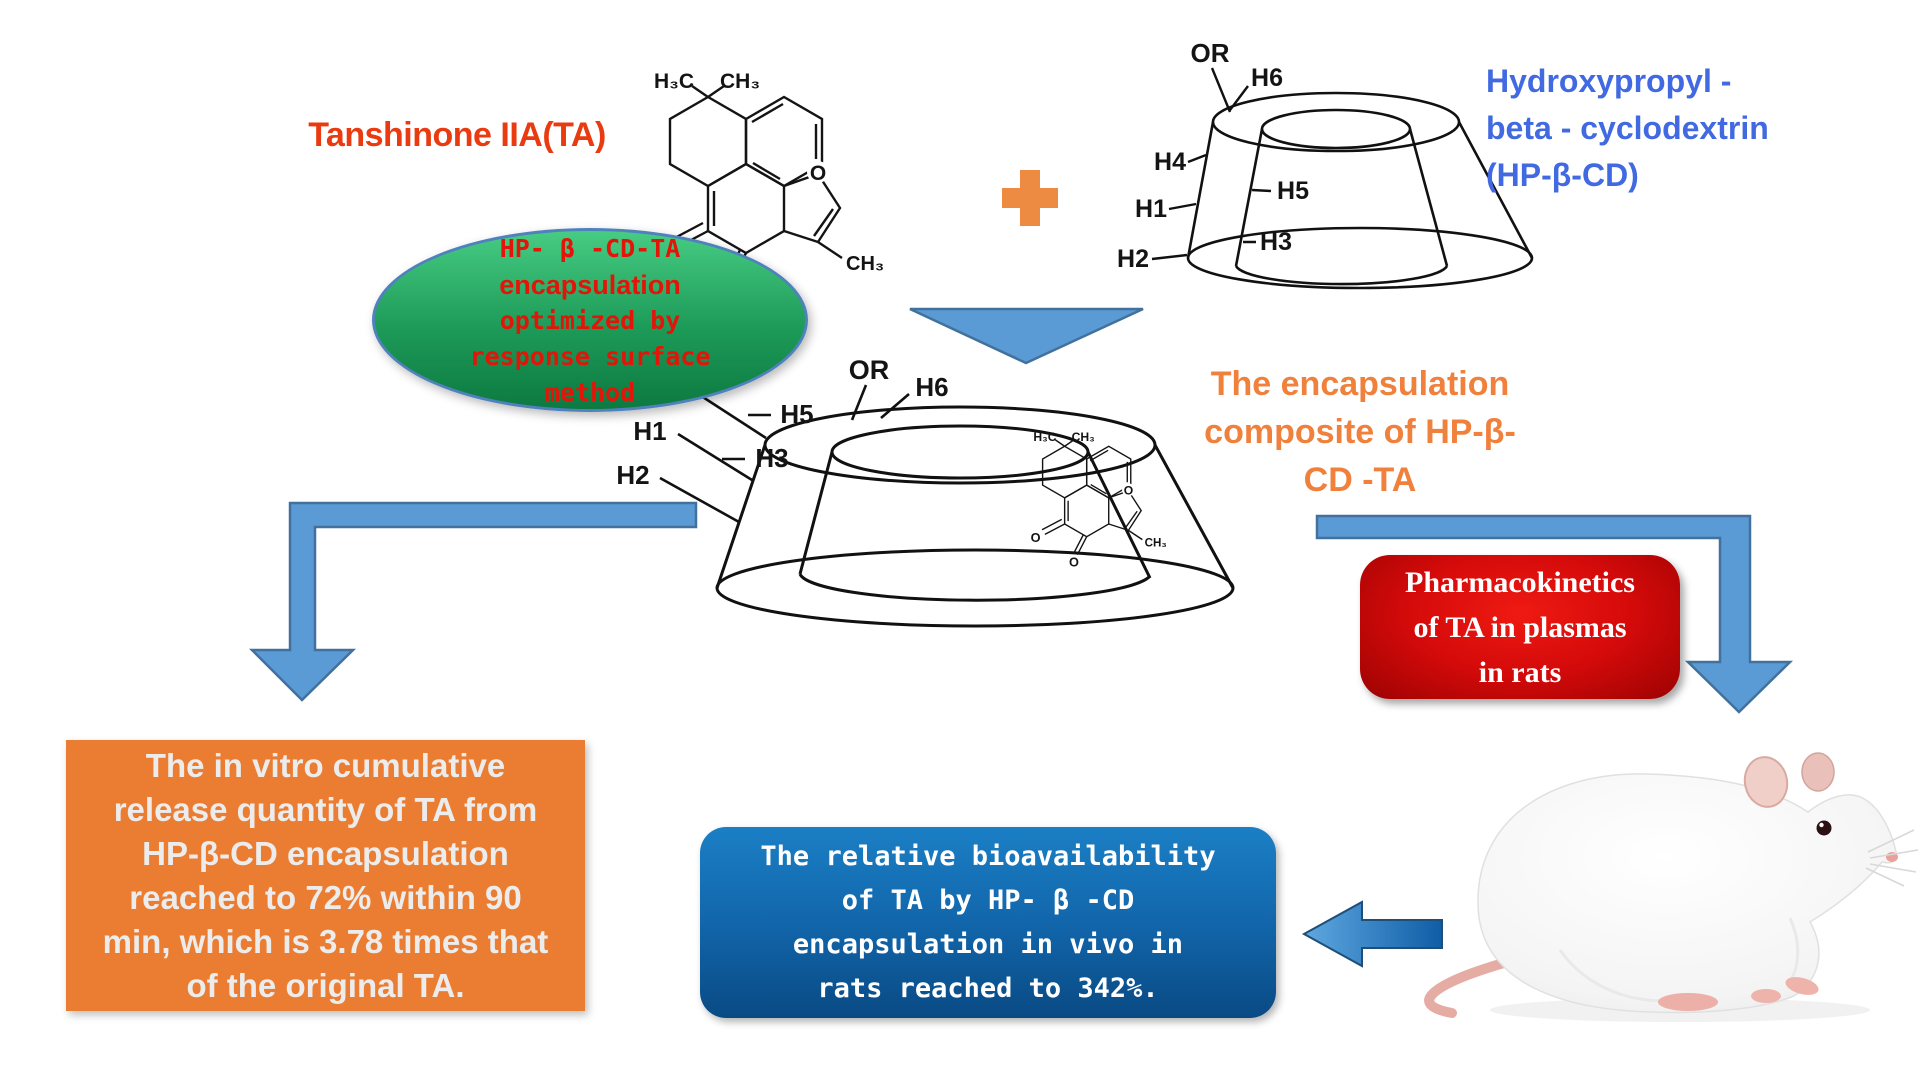 Image resolution: width=1920 pixels, height=1080 pixels. Describe the element at coordinates (649, 431) in the screenshot. I see `cd2-label-h1: H1` at that location.